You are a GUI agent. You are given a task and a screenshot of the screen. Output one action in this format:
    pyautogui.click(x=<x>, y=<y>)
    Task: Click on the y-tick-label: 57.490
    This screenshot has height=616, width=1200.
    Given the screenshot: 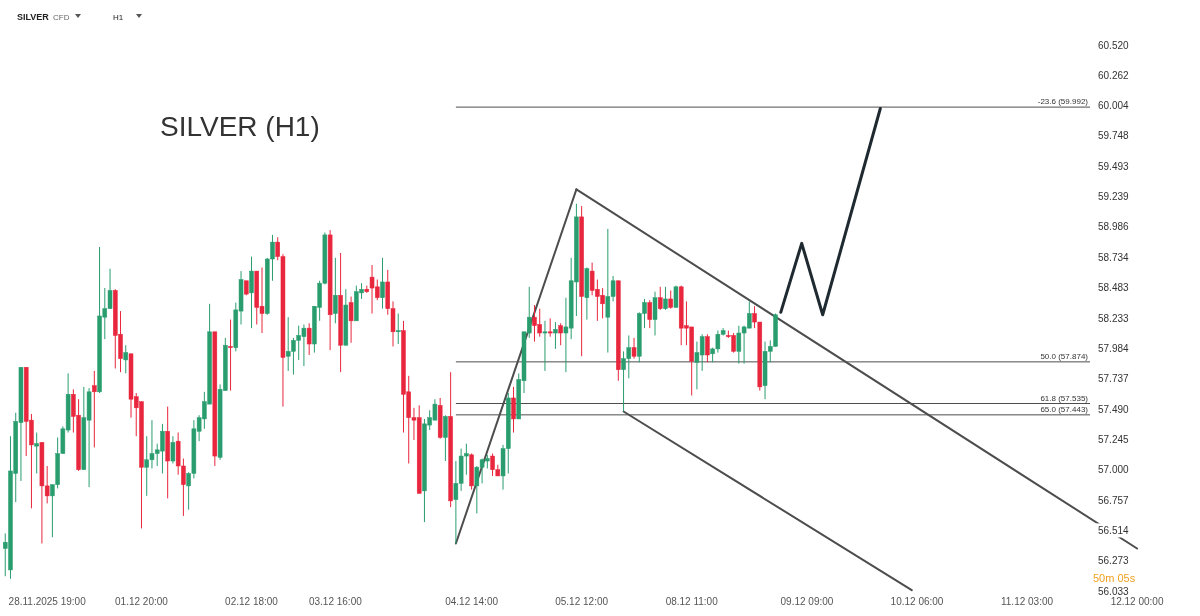 What is the action you would take?
    pyautogui.click(x=1114, y=409)
    